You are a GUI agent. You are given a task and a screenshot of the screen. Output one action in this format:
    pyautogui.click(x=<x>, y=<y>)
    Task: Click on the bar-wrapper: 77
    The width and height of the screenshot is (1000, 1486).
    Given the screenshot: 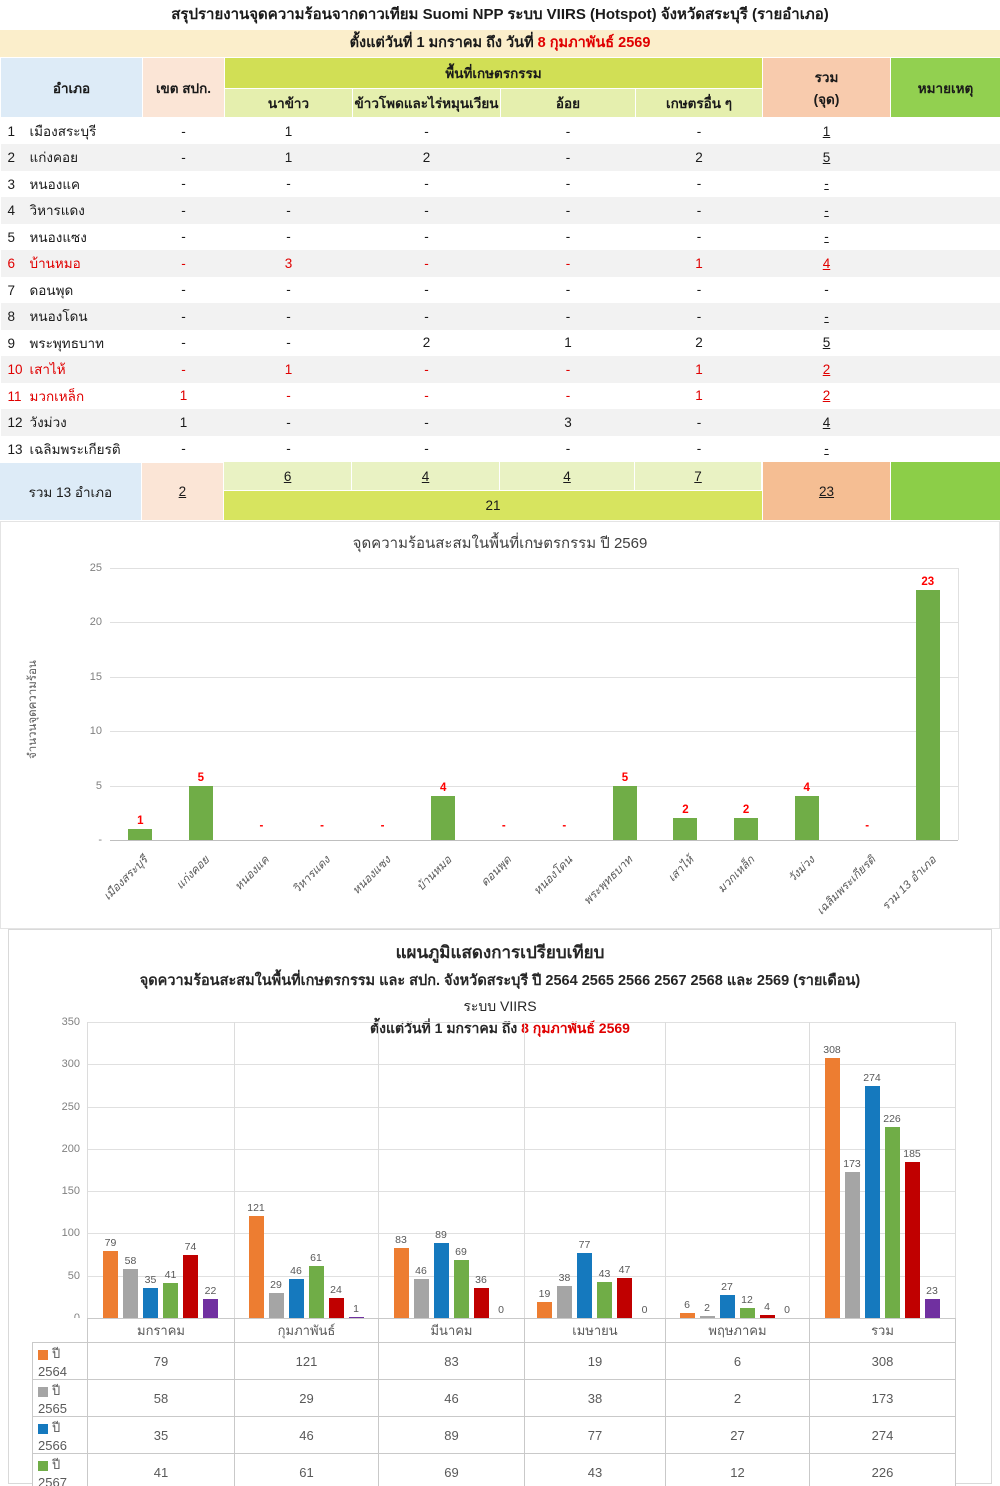 What is the action you would take?
    pyautogui.click(x=584, y=1279)
    